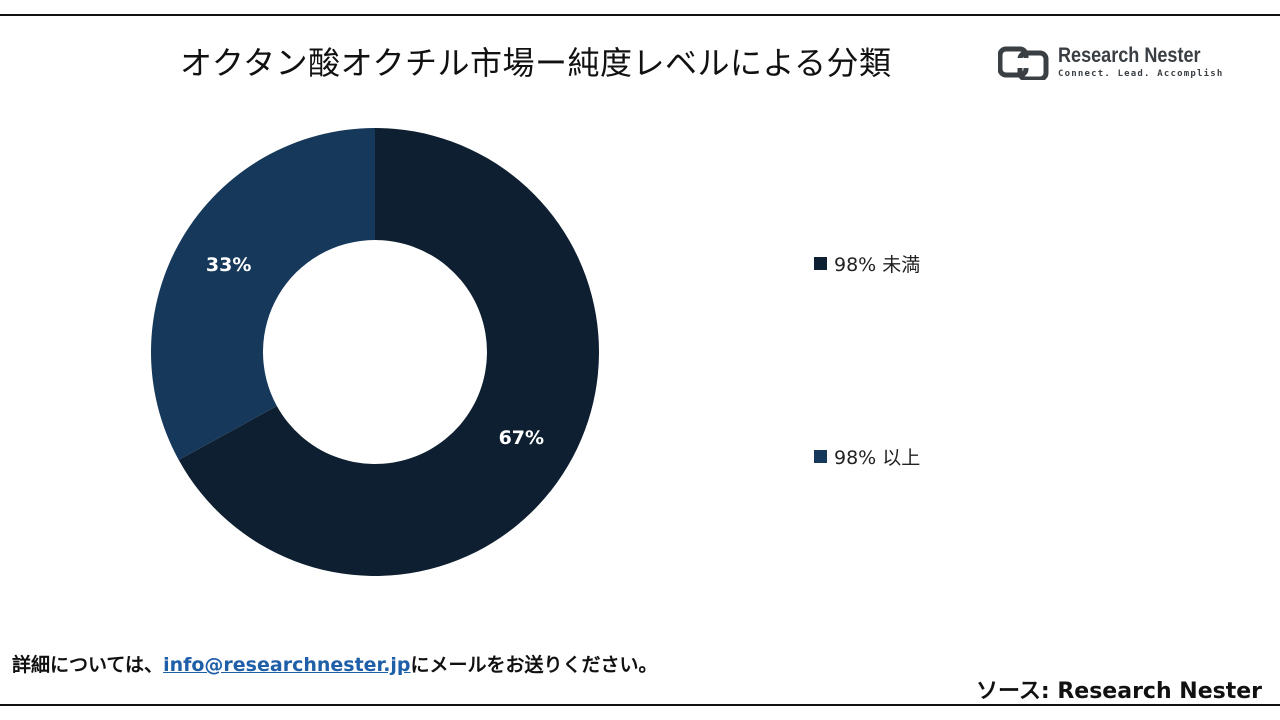  I want to click on slice-98-and-above-label: 33%, so click(228, 265).